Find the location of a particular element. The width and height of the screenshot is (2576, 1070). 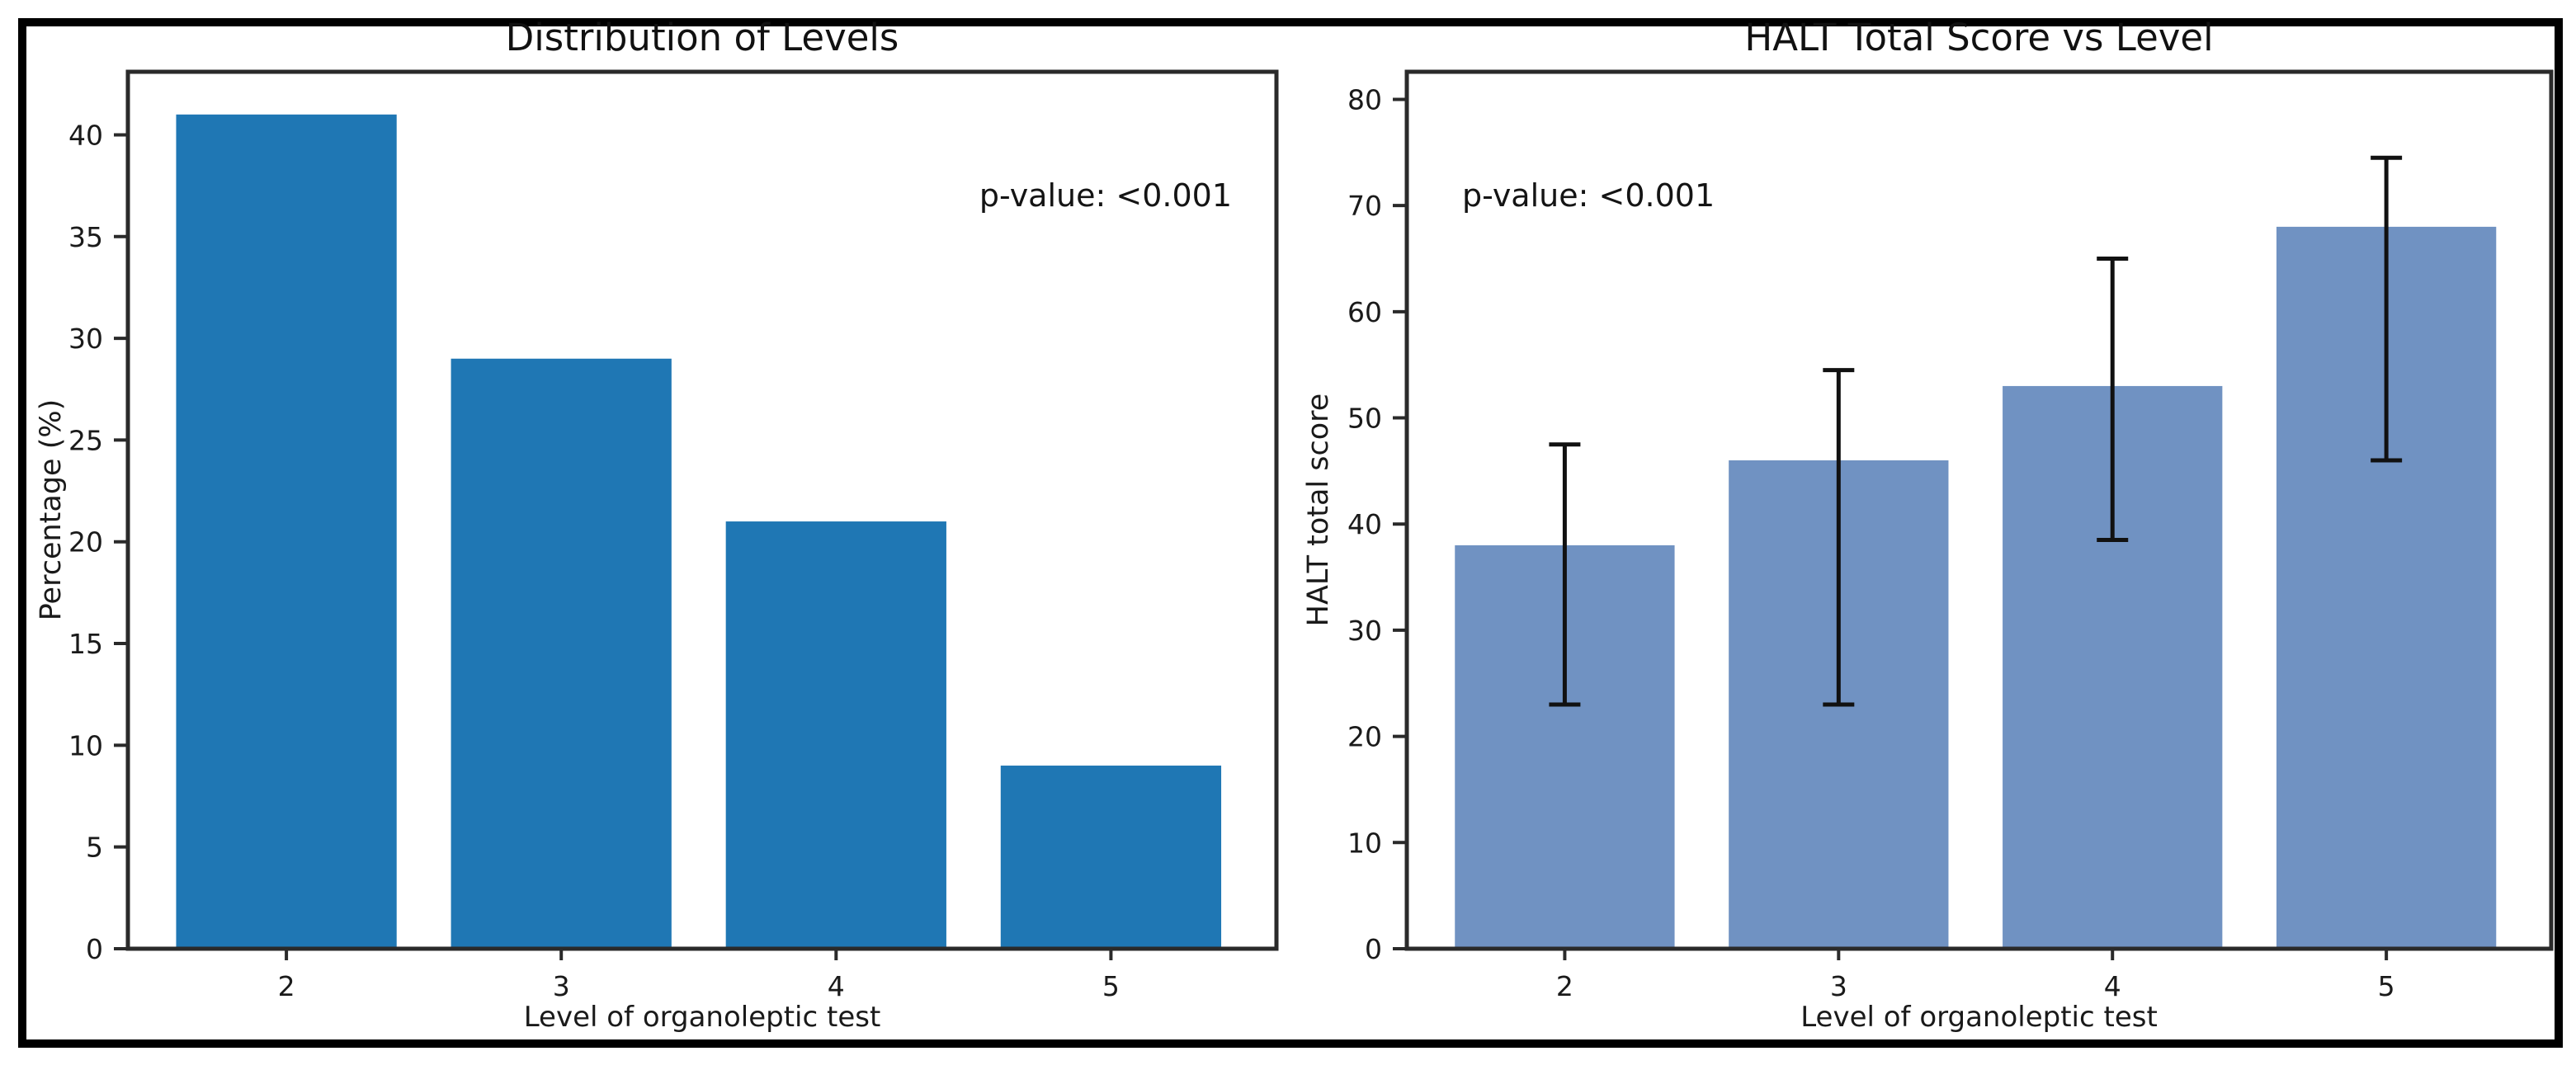

y-tick-label: 50 is located at coordinates (1364, 419).